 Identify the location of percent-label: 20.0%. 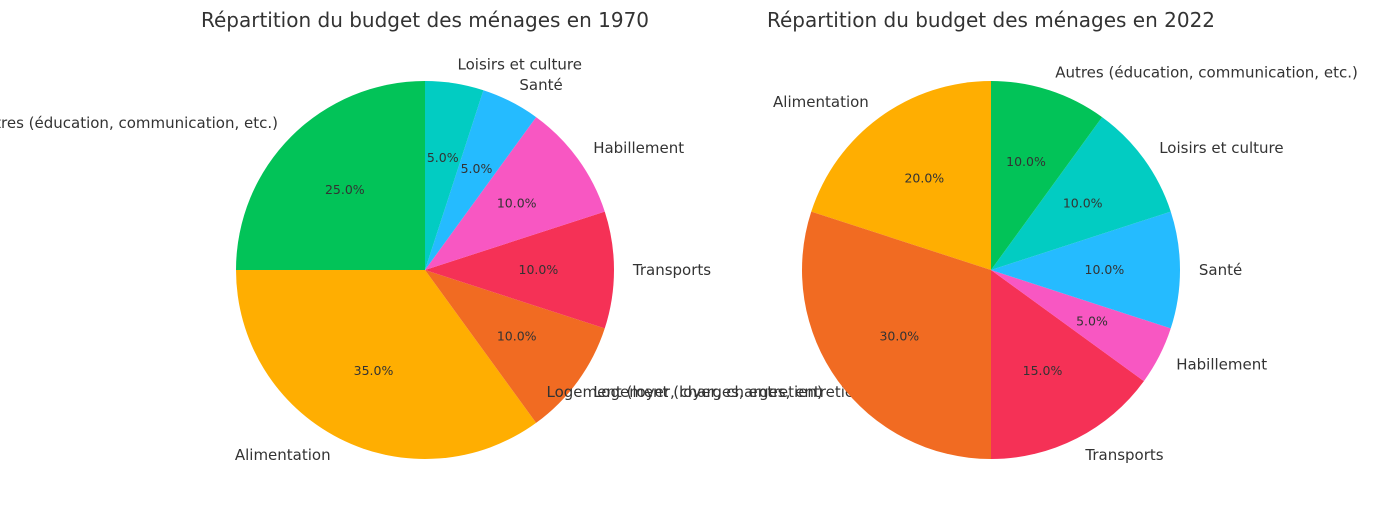
(924, 177).